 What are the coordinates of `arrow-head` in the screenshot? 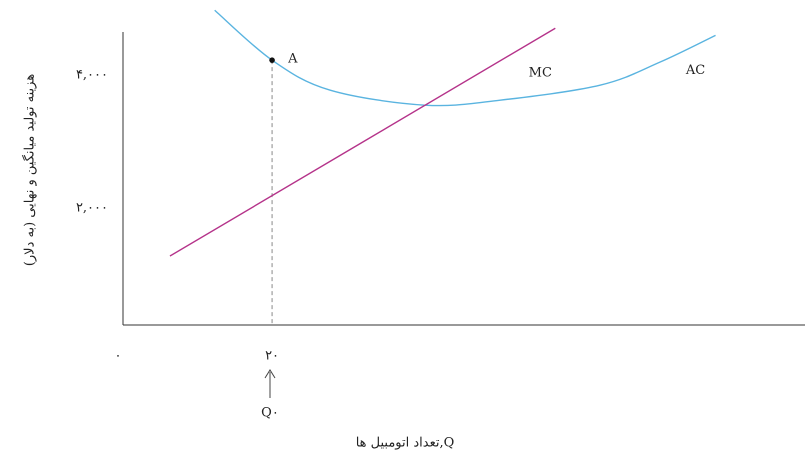 It's located at (270, 374).